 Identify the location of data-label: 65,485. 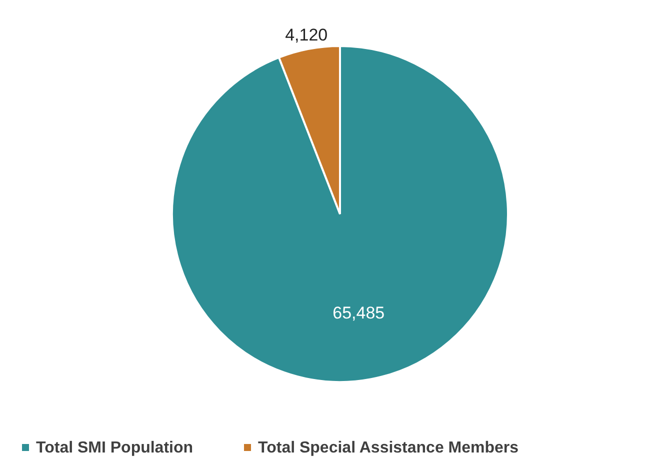
(358, 313).